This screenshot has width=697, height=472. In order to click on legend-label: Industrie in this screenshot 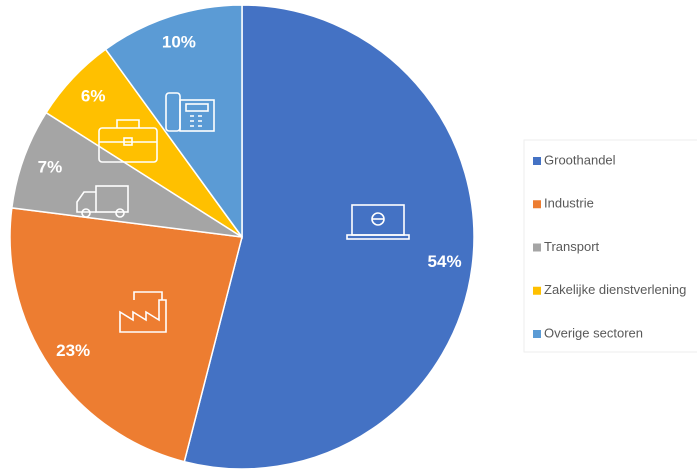, I will do `click(569, 203)`.